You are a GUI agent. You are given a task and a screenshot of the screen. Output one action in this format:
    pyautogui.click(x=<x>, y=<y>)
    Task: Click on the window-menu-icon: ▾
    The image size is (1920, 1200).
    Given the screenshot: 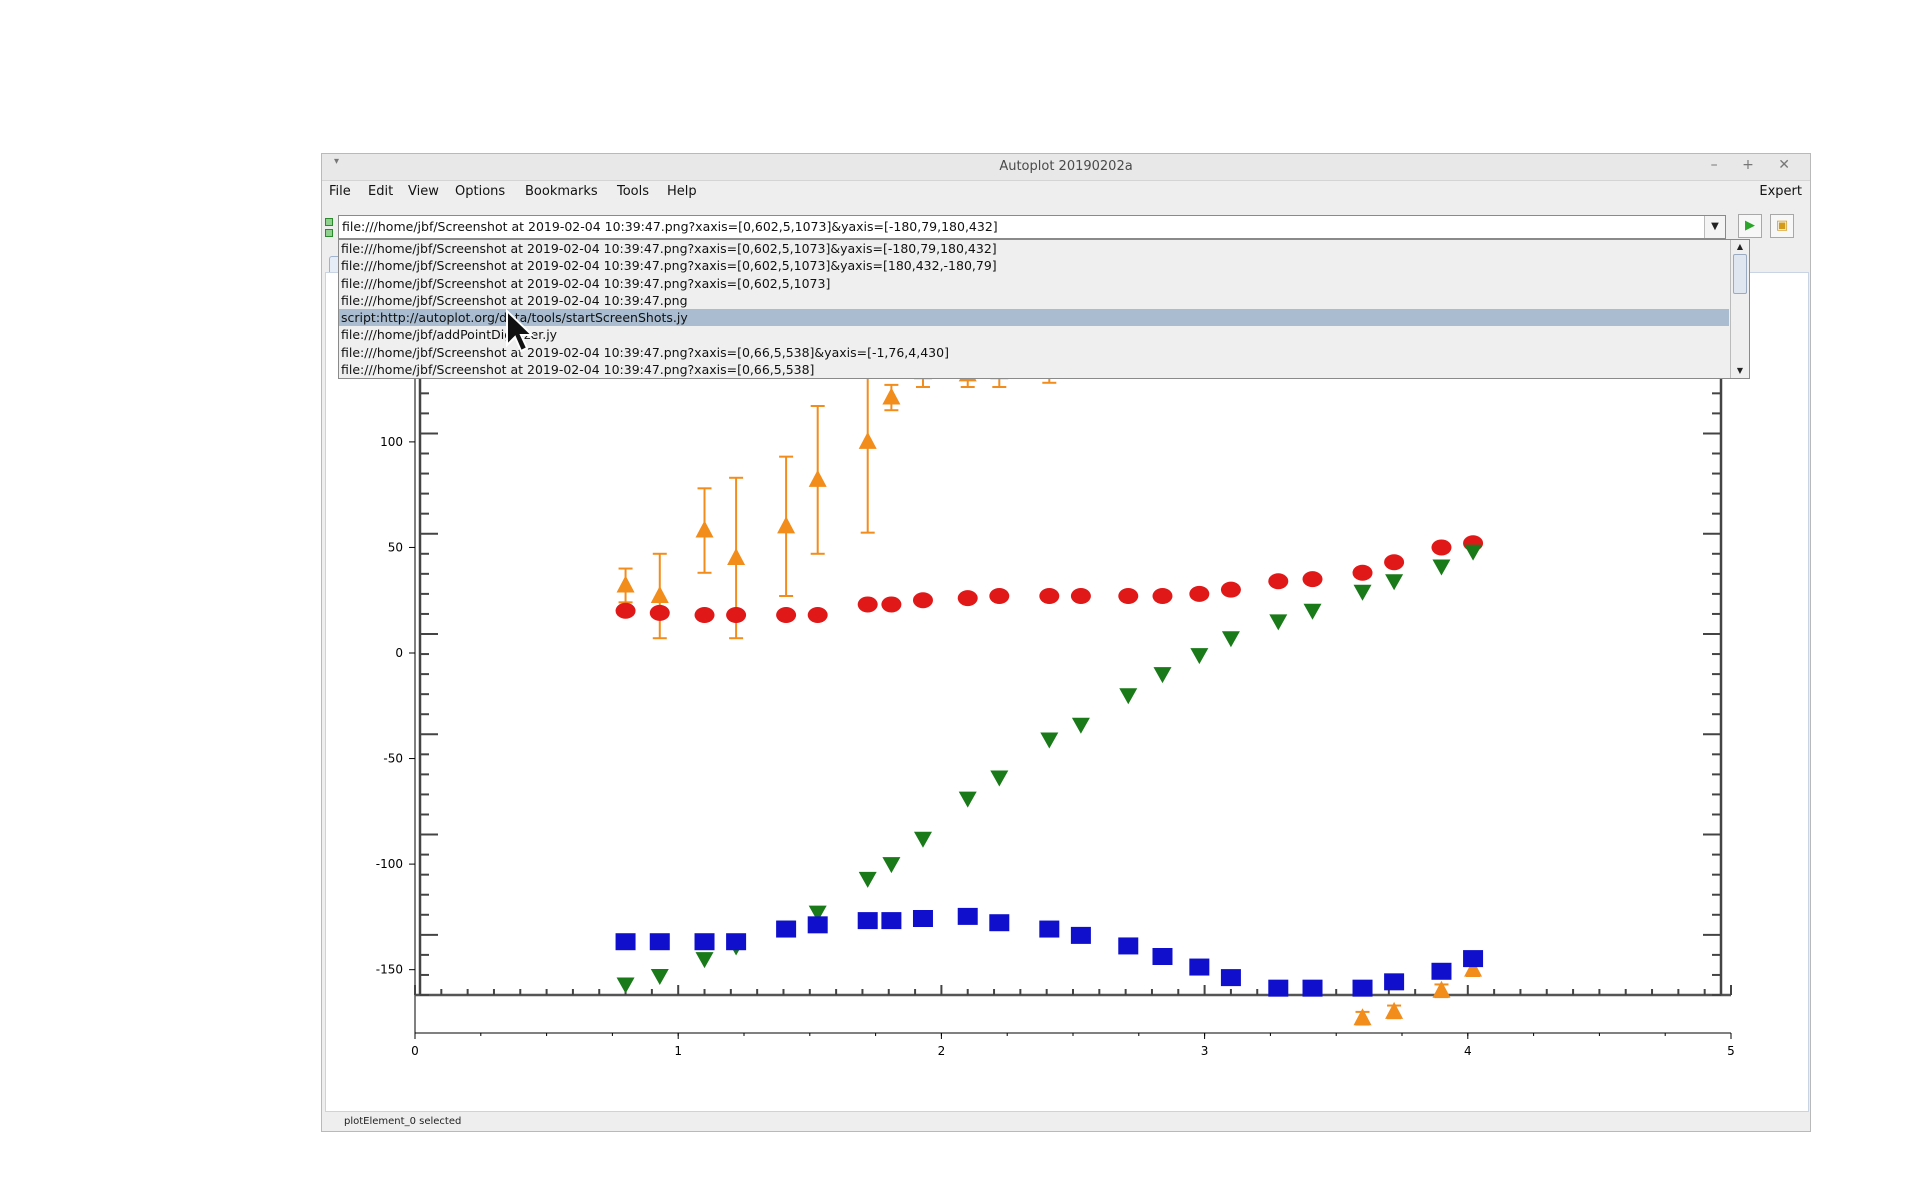 What is the action you would take?
    pyautogui.click(x=337, y=161)
    